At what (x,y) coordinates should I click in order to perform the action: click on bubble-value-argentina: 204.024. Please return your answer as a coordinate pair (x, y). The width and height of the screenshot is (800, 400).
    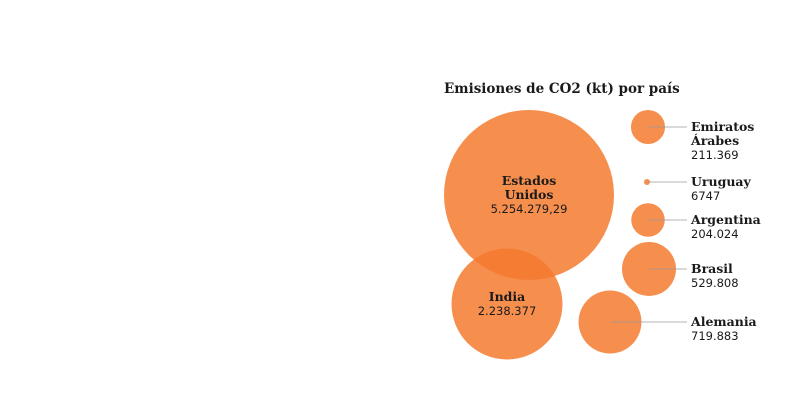
    Looking at the image, I should click on (715, 234).